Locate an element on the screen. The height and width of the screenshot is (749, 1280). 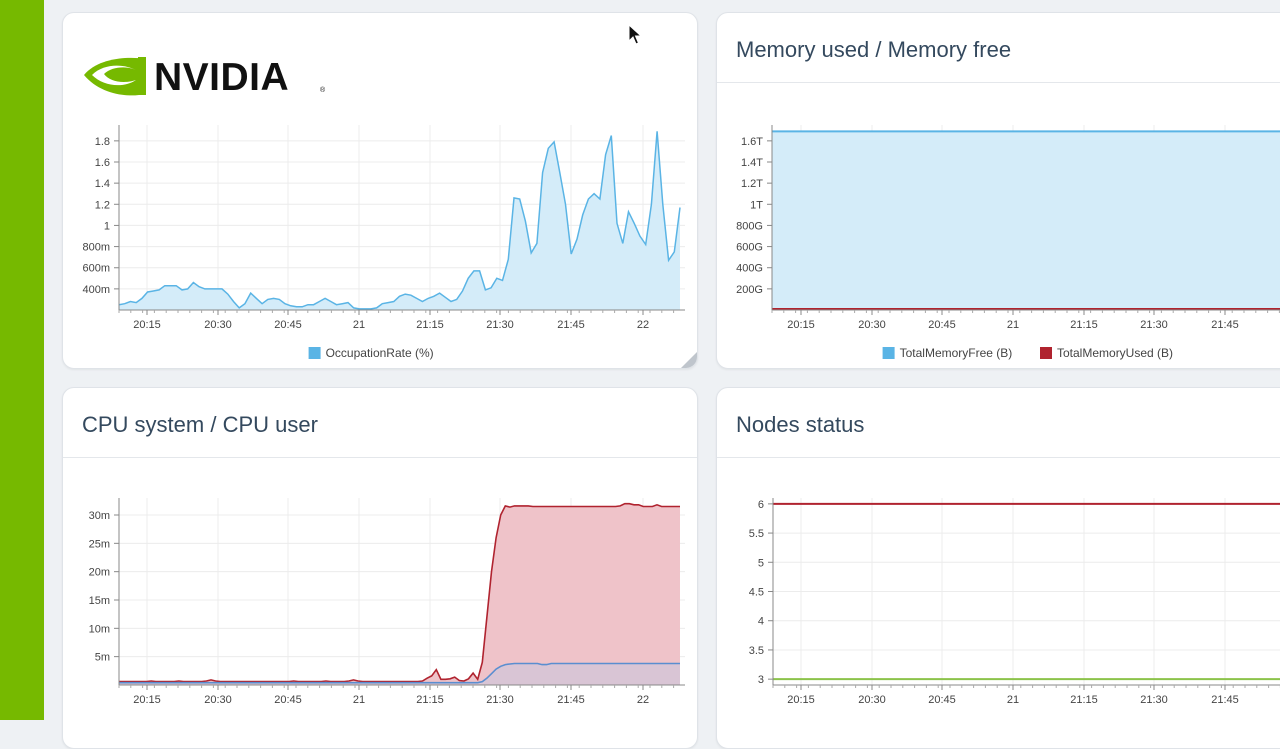
card-title: Nodes status is located at coordinates (800, 424).